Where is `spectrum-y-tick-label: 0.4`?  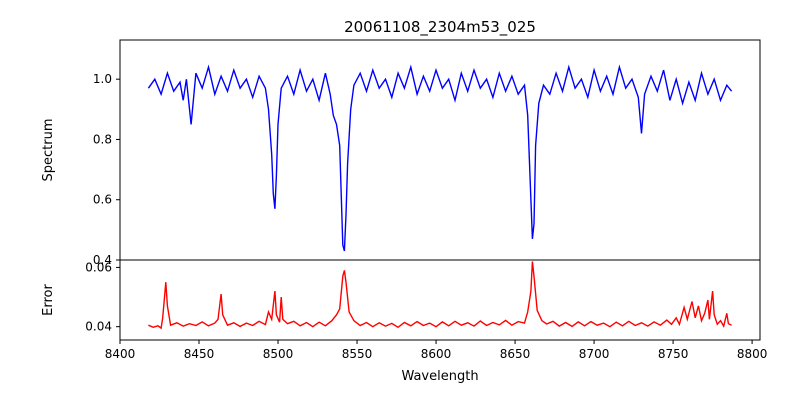 spectrum-y-tick-label: 0.4 is located at coordinates (102, 260).